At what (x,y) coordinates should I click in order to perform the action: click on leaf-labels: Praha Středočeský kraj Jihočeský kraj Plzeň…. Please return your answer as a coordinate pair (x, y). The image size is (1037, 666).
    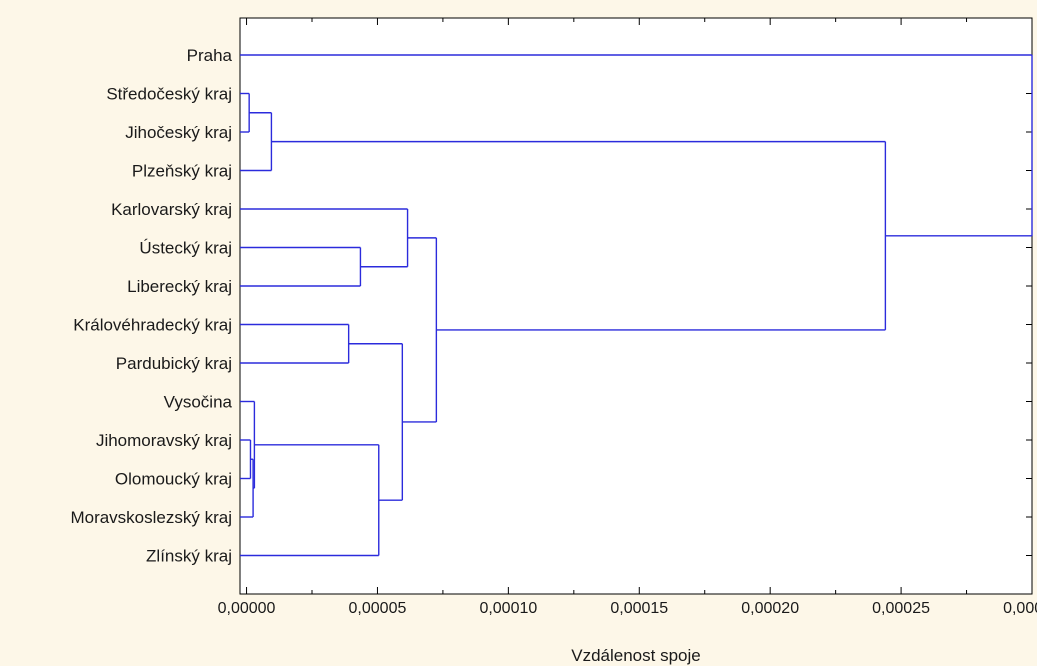
    Looking at the image, I should click on (151, 306).